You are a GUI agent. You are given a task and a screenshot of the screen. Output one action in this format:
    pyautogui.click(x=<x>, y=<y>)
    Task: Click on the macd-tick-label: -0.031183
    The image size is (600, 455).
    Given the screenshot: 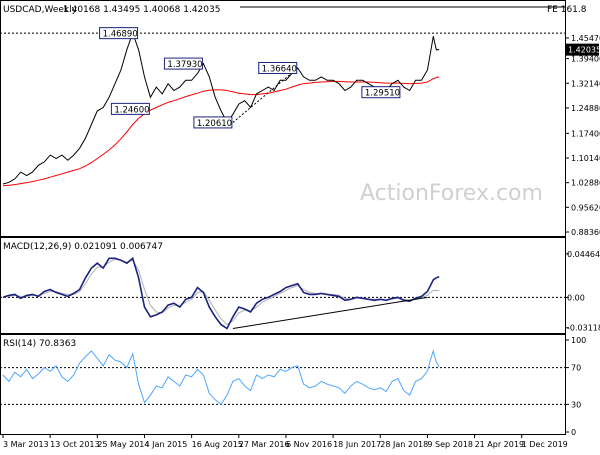 What is the action you would take?
    pyautogui.click(x=583, y=328)
    